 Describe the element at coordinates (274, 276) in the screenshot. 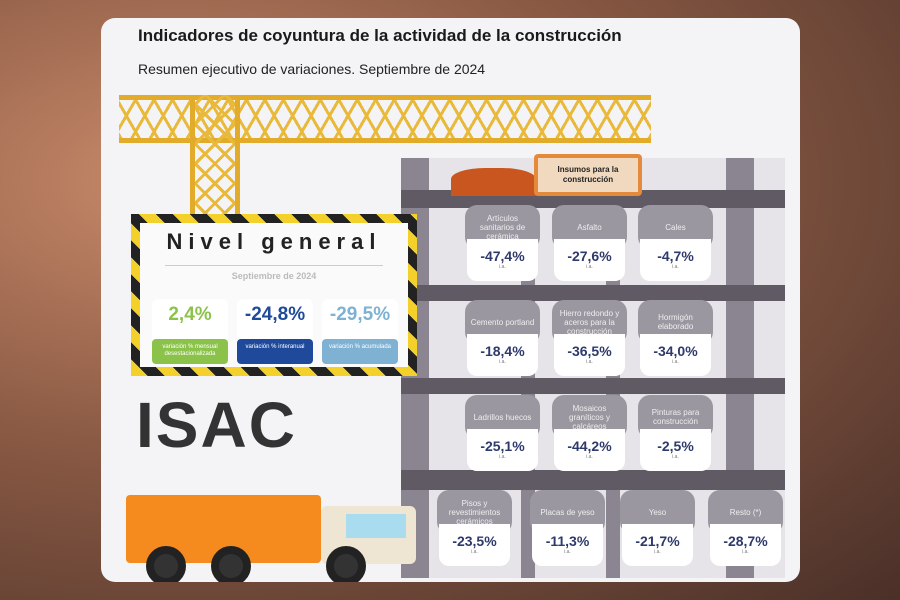

I see `nivel-general-date: Septiembre de 2024` at that location.